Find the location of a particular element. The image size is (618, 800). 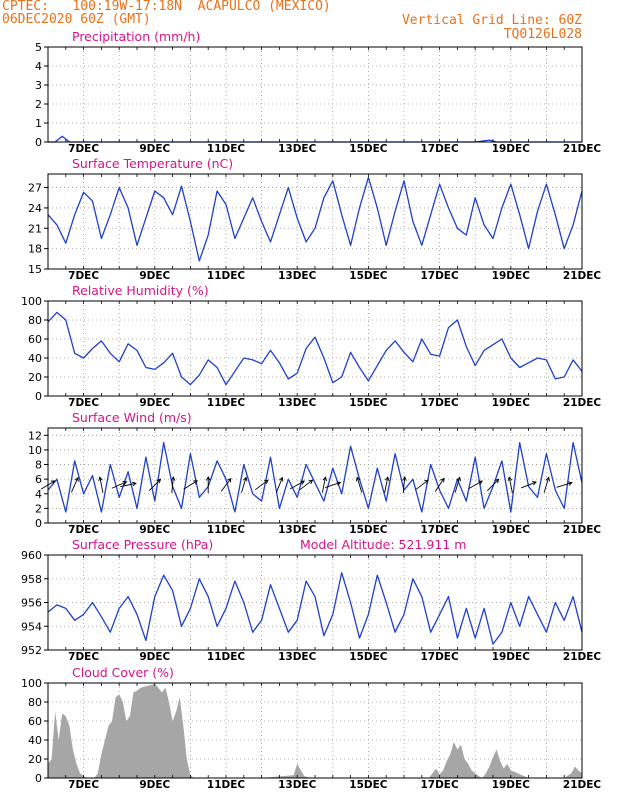

wind-xtick-label: 17DEC is located at coordinates (439, 530).